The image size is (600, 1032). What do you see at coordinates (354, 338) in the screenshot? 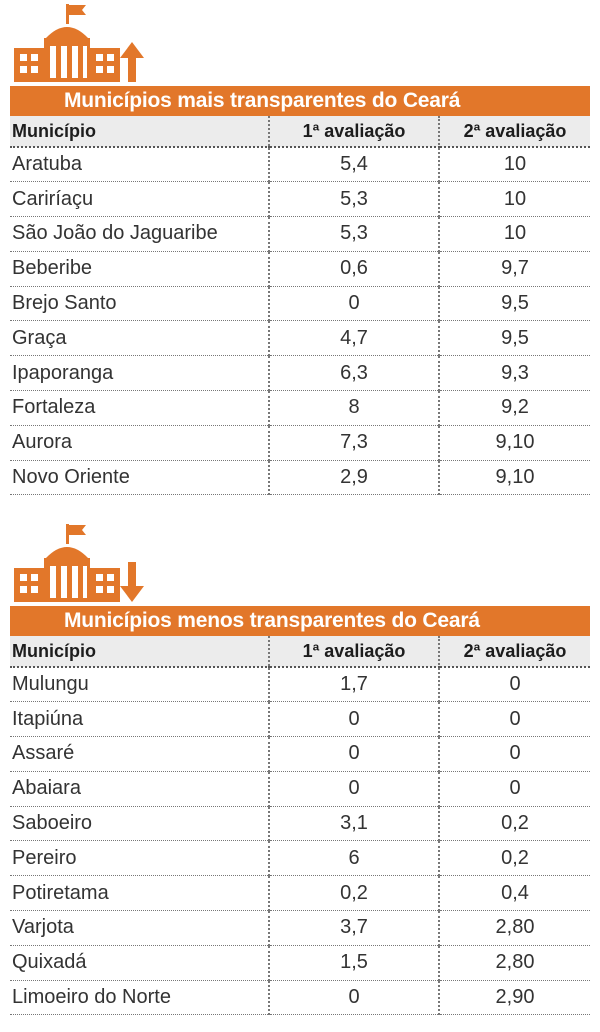
I see `first-evaluation-value: 4,7` at bounding box center [354, 338].